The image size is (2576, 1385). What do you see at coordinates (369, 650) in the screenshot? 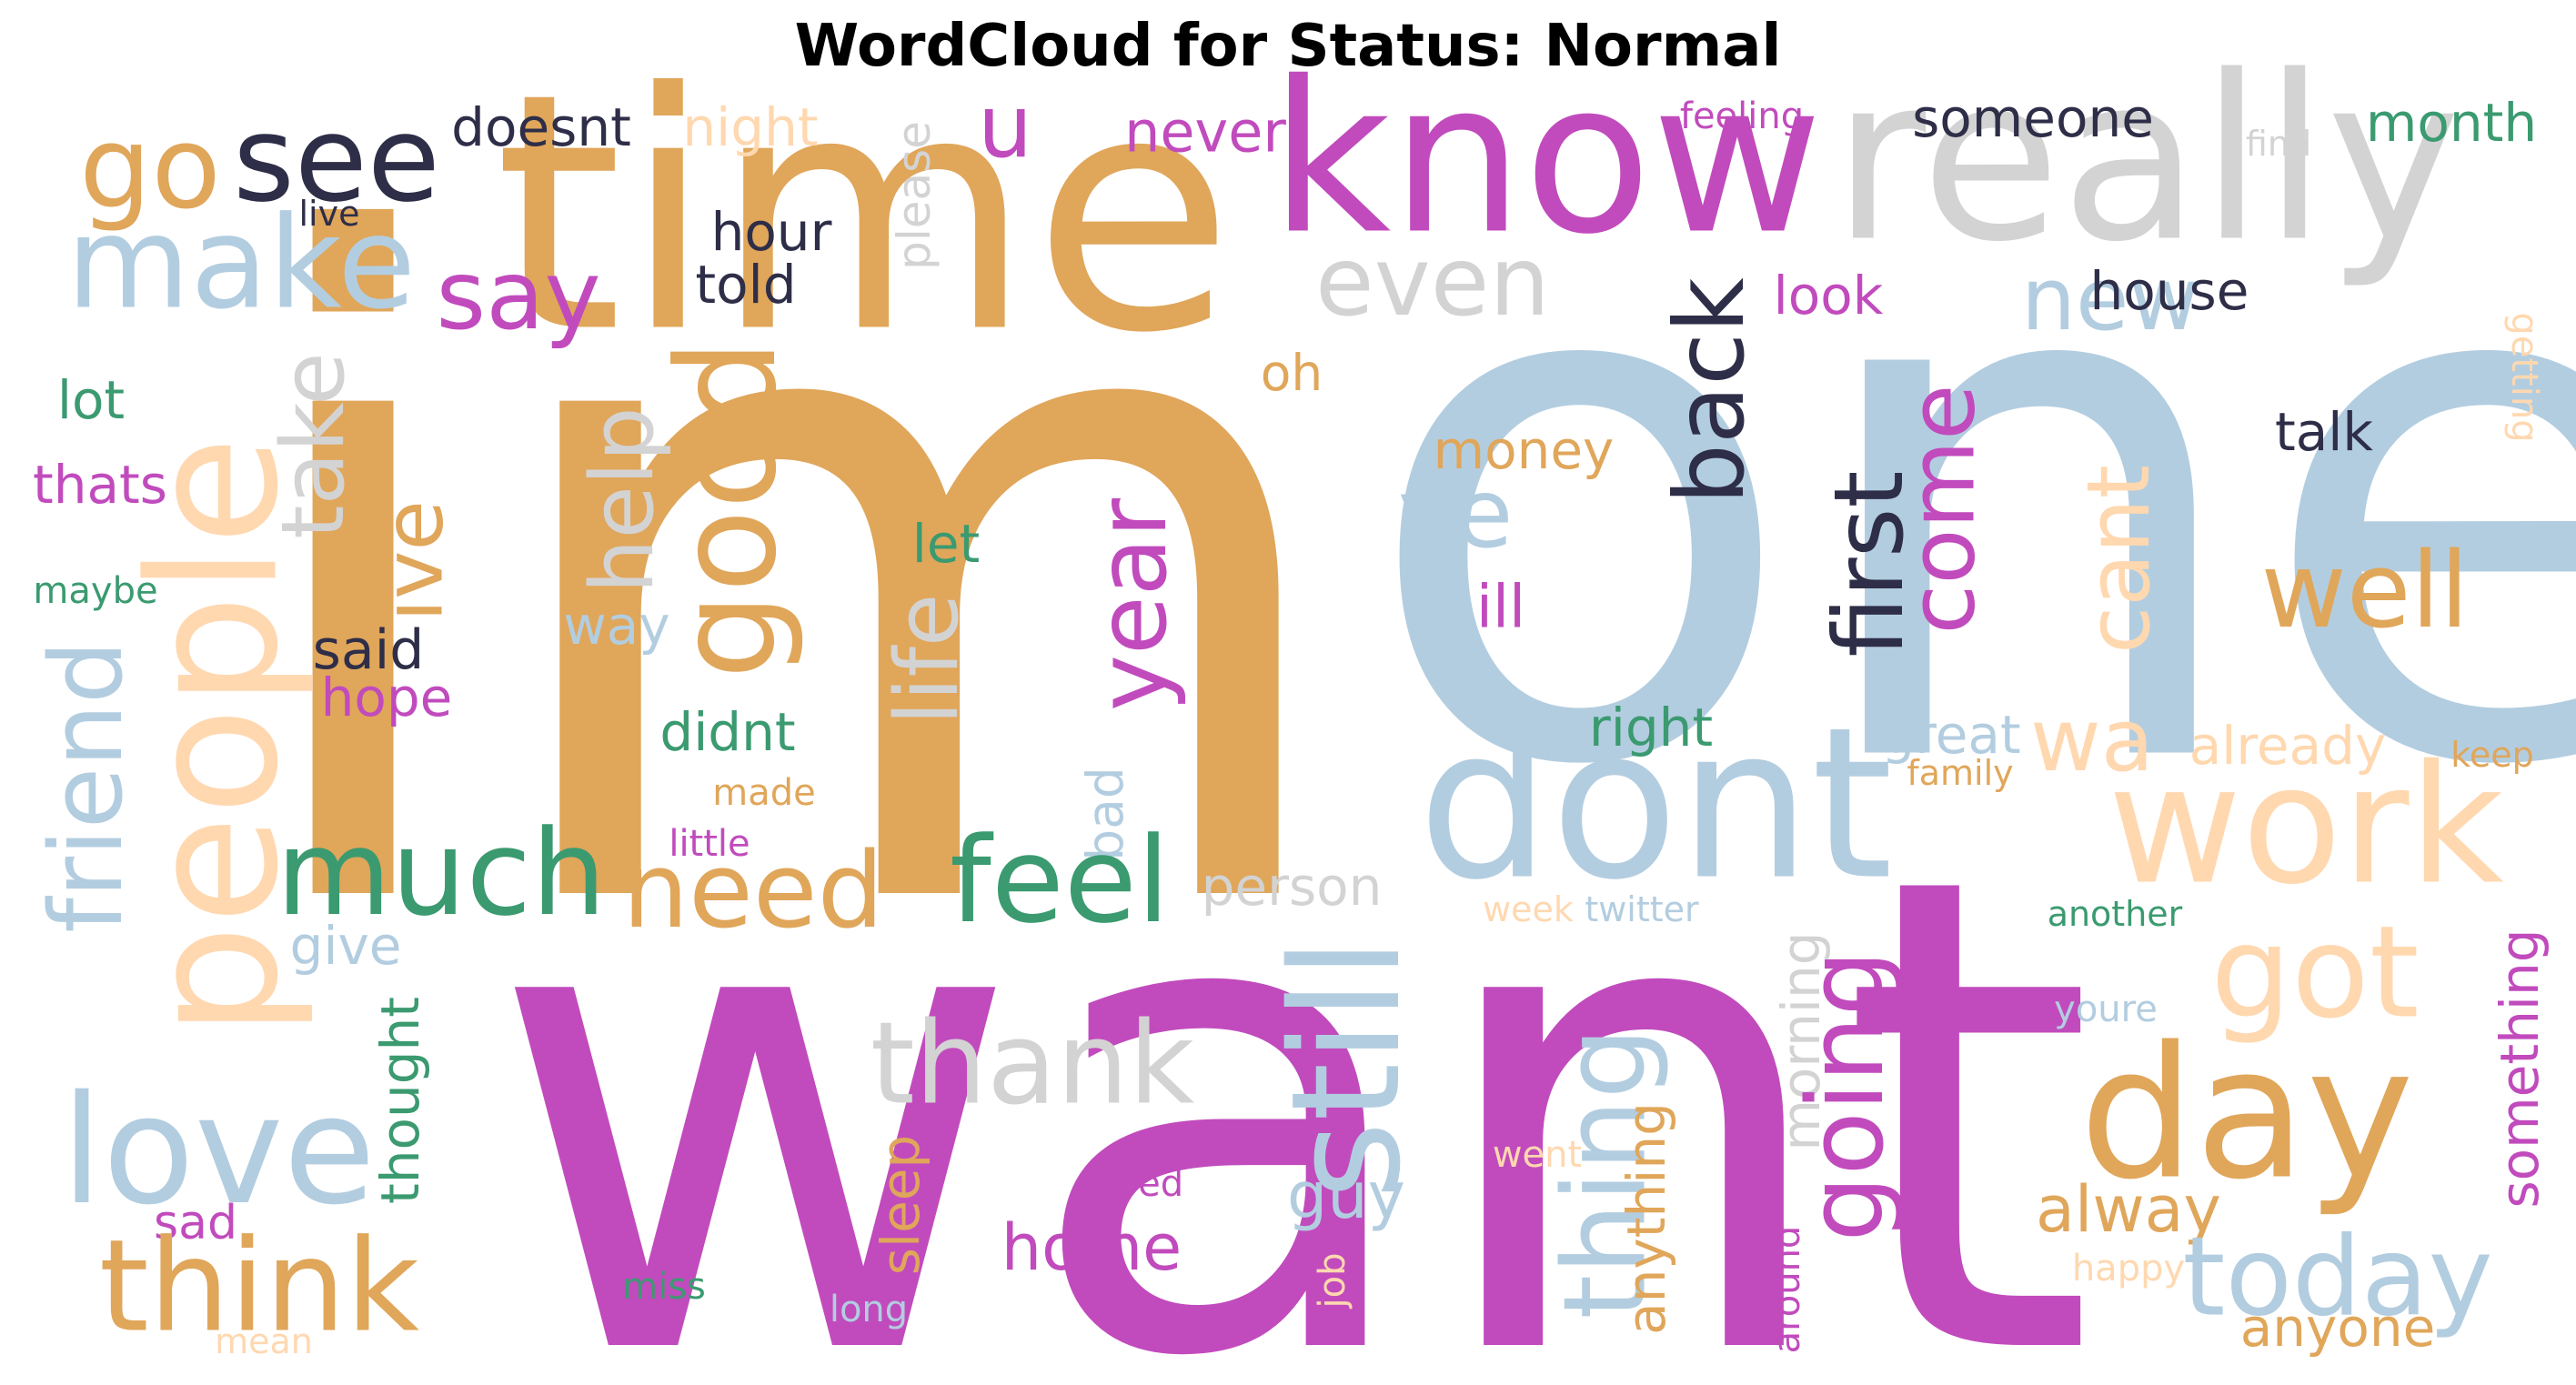
I see `word-said: said` at bounding box center [369, 650].